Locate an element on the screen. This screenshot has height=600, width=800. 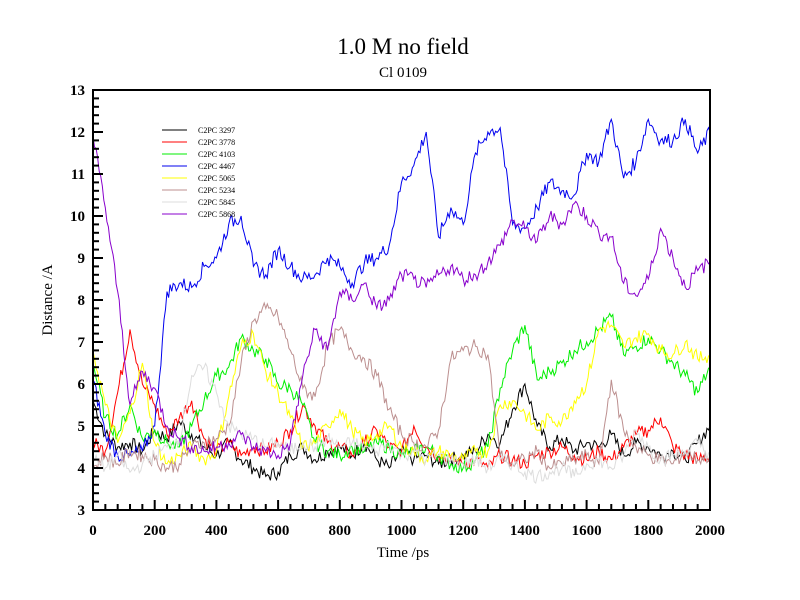
y-tick-label: 7 is located at coordinates (82, 343).